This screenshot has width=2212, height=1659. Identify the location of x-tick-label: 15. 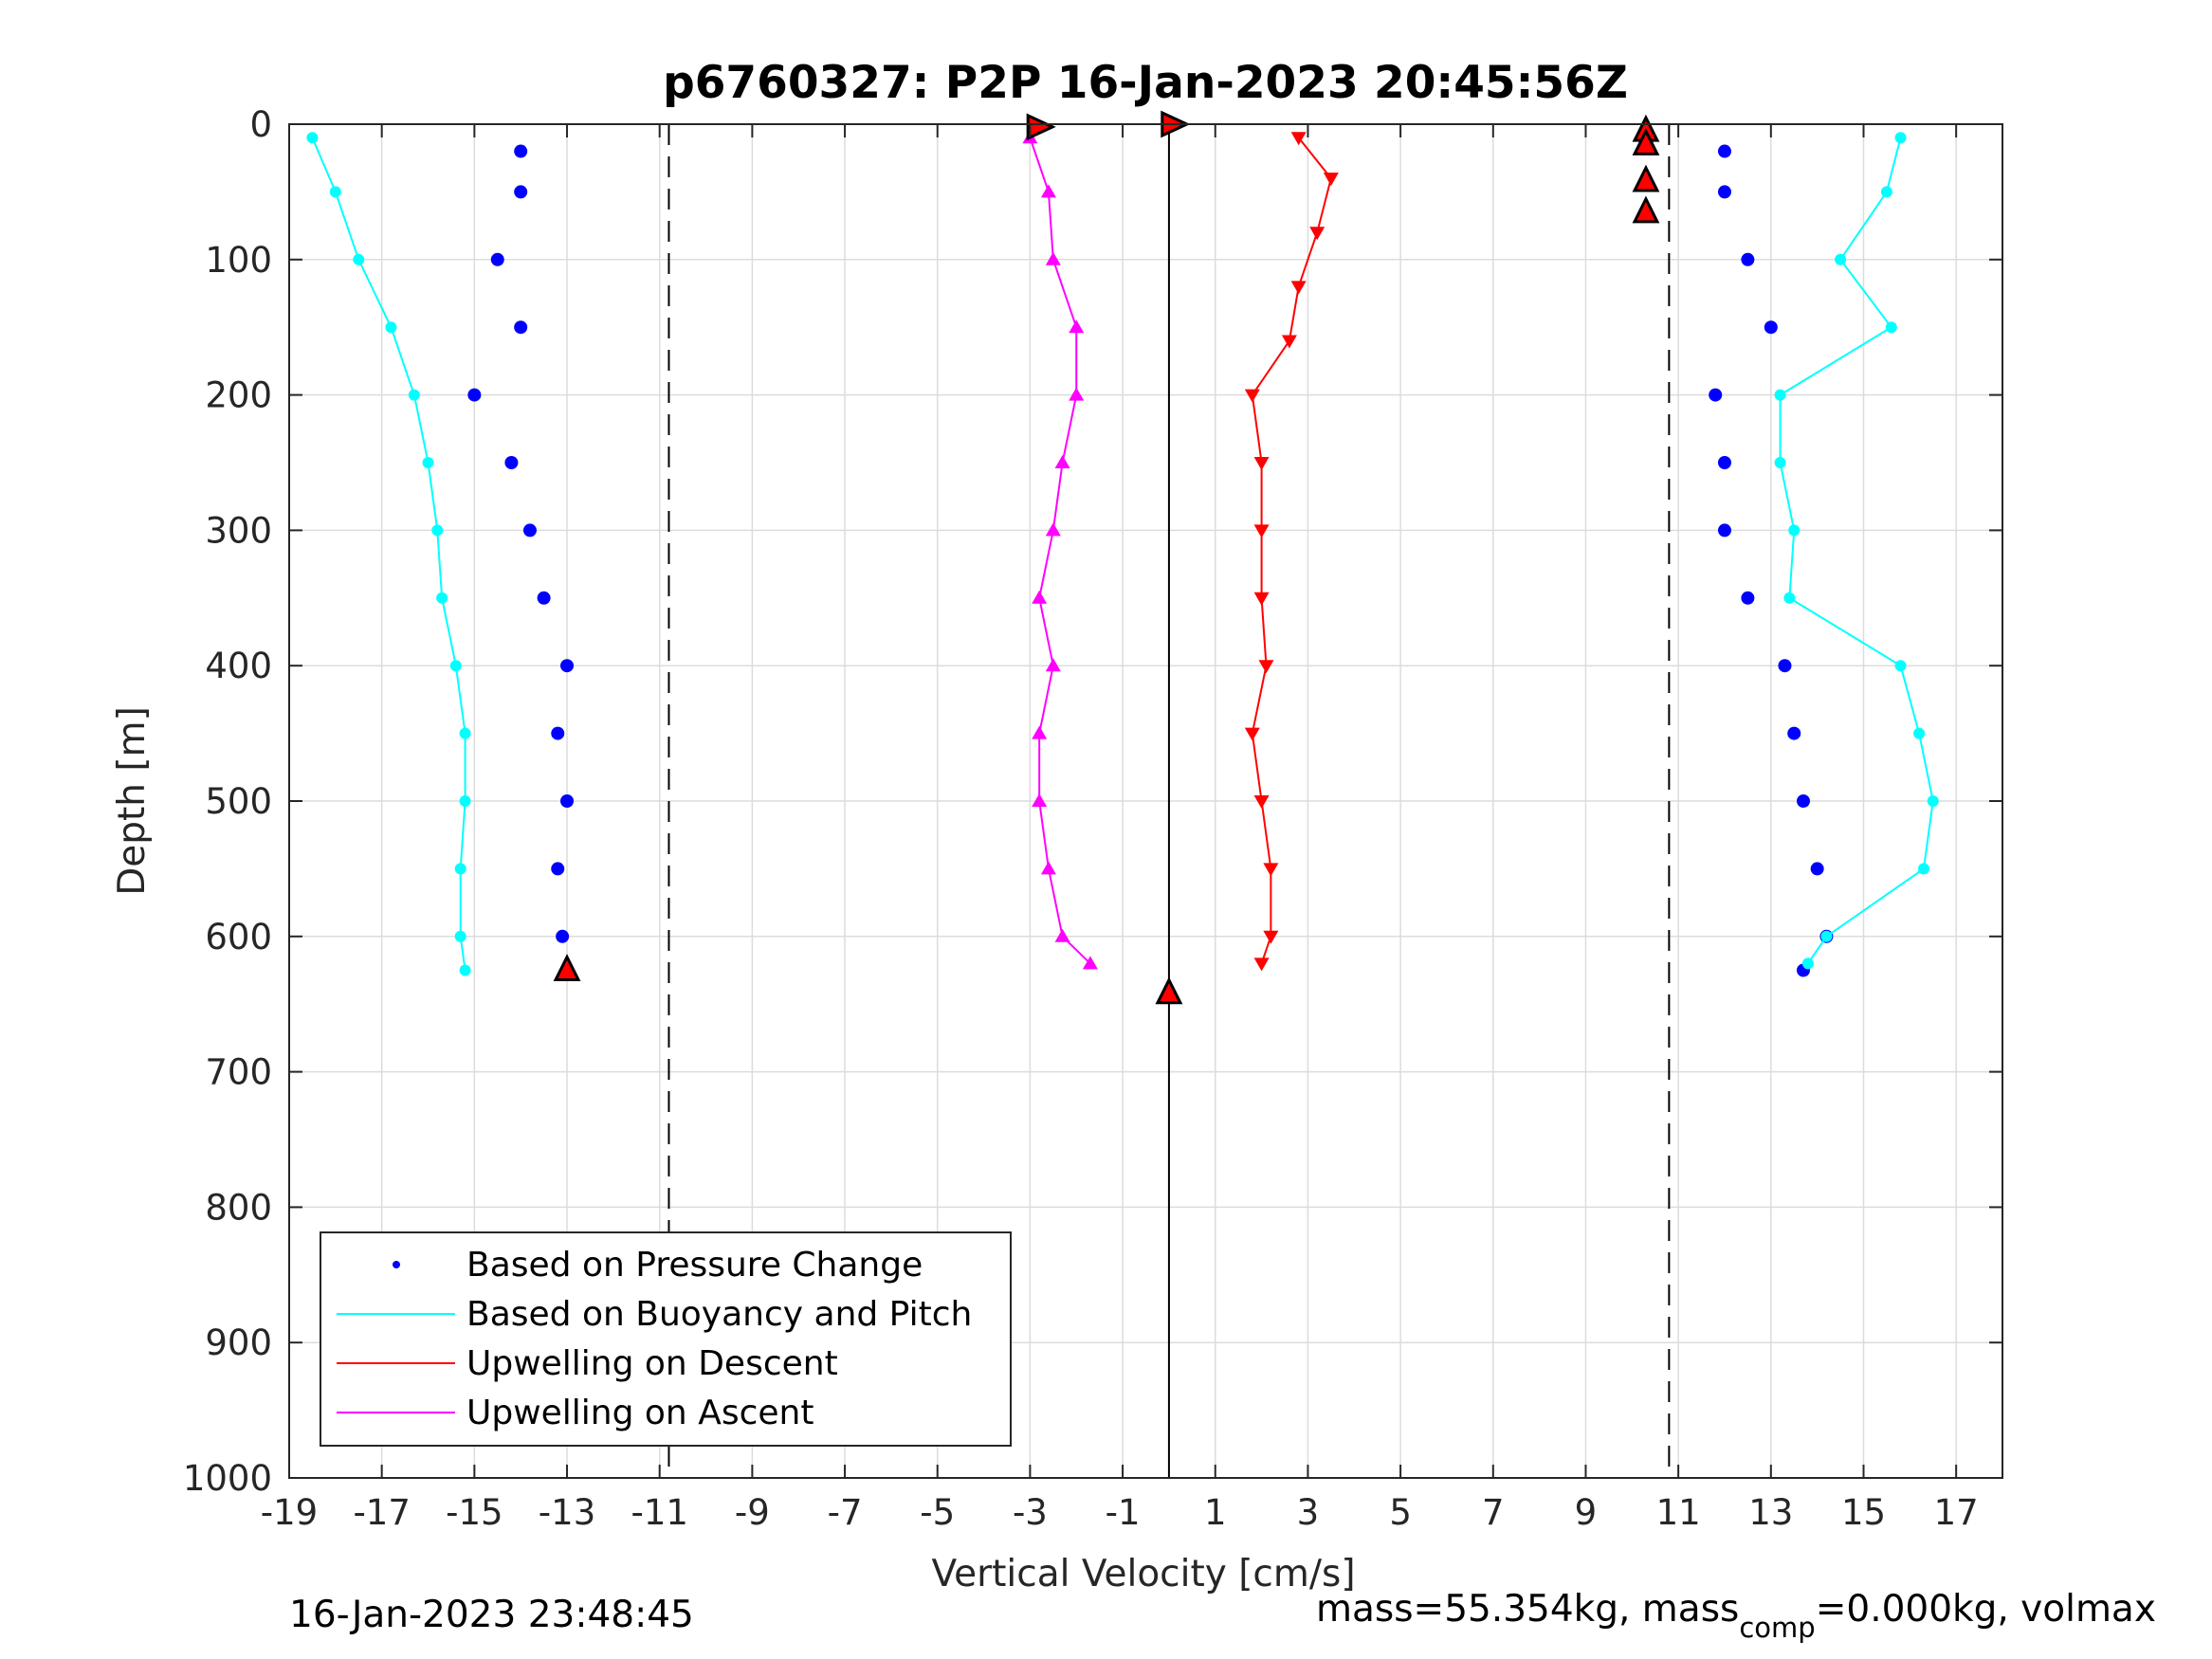
(1863, 1512).